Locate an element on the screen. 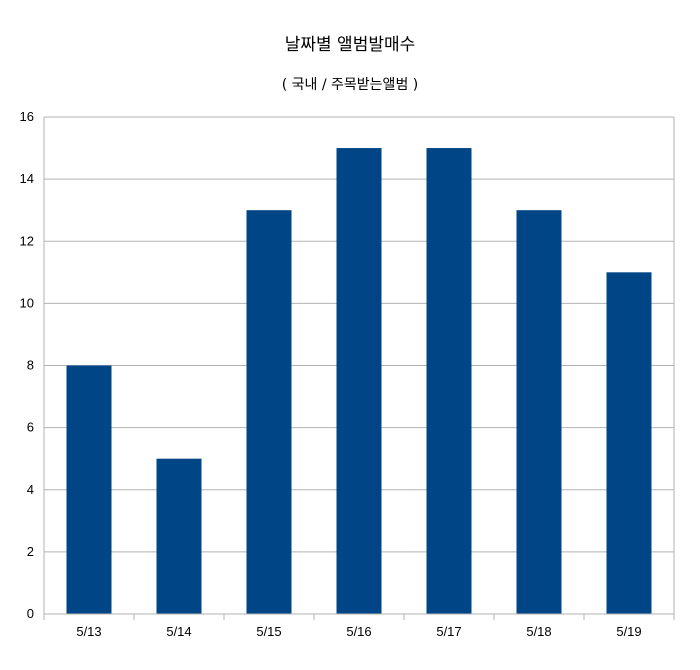  x-tick-label: 5/15 is located at coordinates (268, 631).